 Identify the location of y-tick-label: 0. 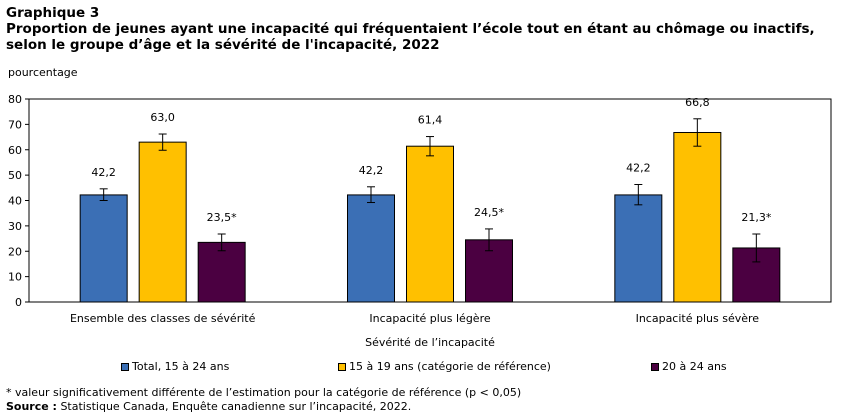
(18, 302).